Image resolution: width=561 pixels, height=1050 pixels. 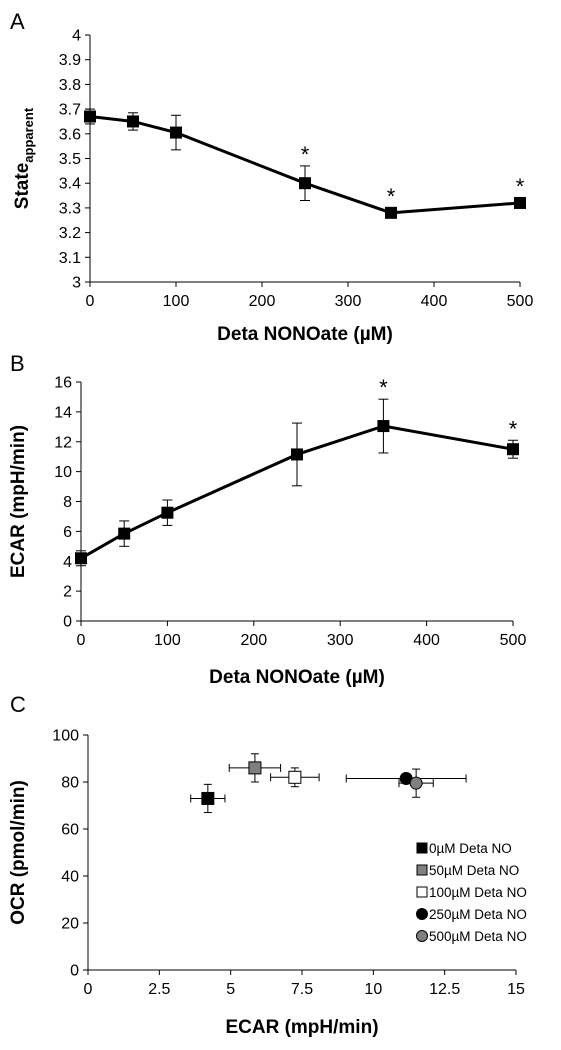 I want to click on y-tick-label: 8, so click(x=67, y=502).